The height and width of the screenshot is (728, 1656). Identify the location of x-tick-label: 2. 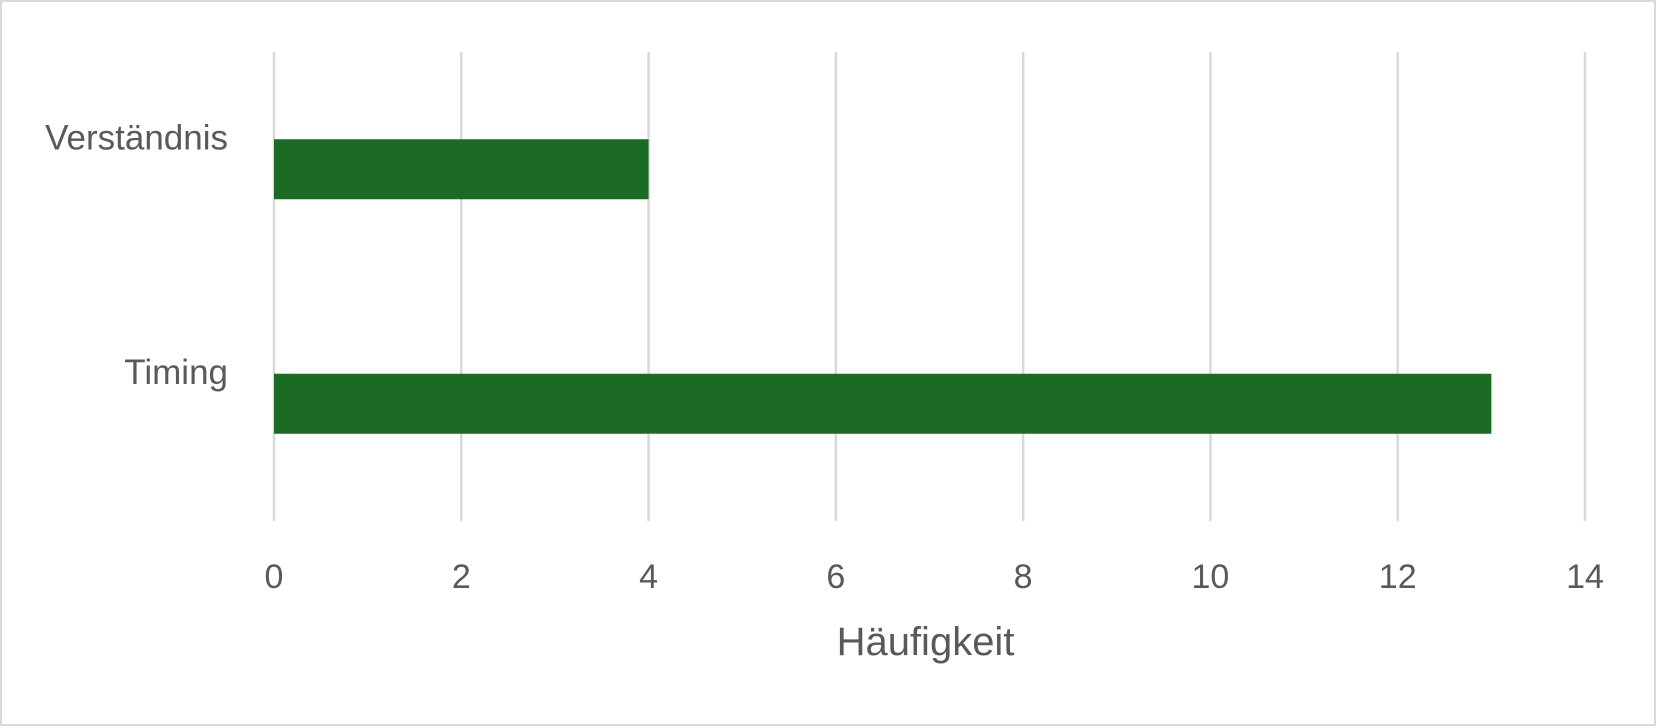
(461, 577).